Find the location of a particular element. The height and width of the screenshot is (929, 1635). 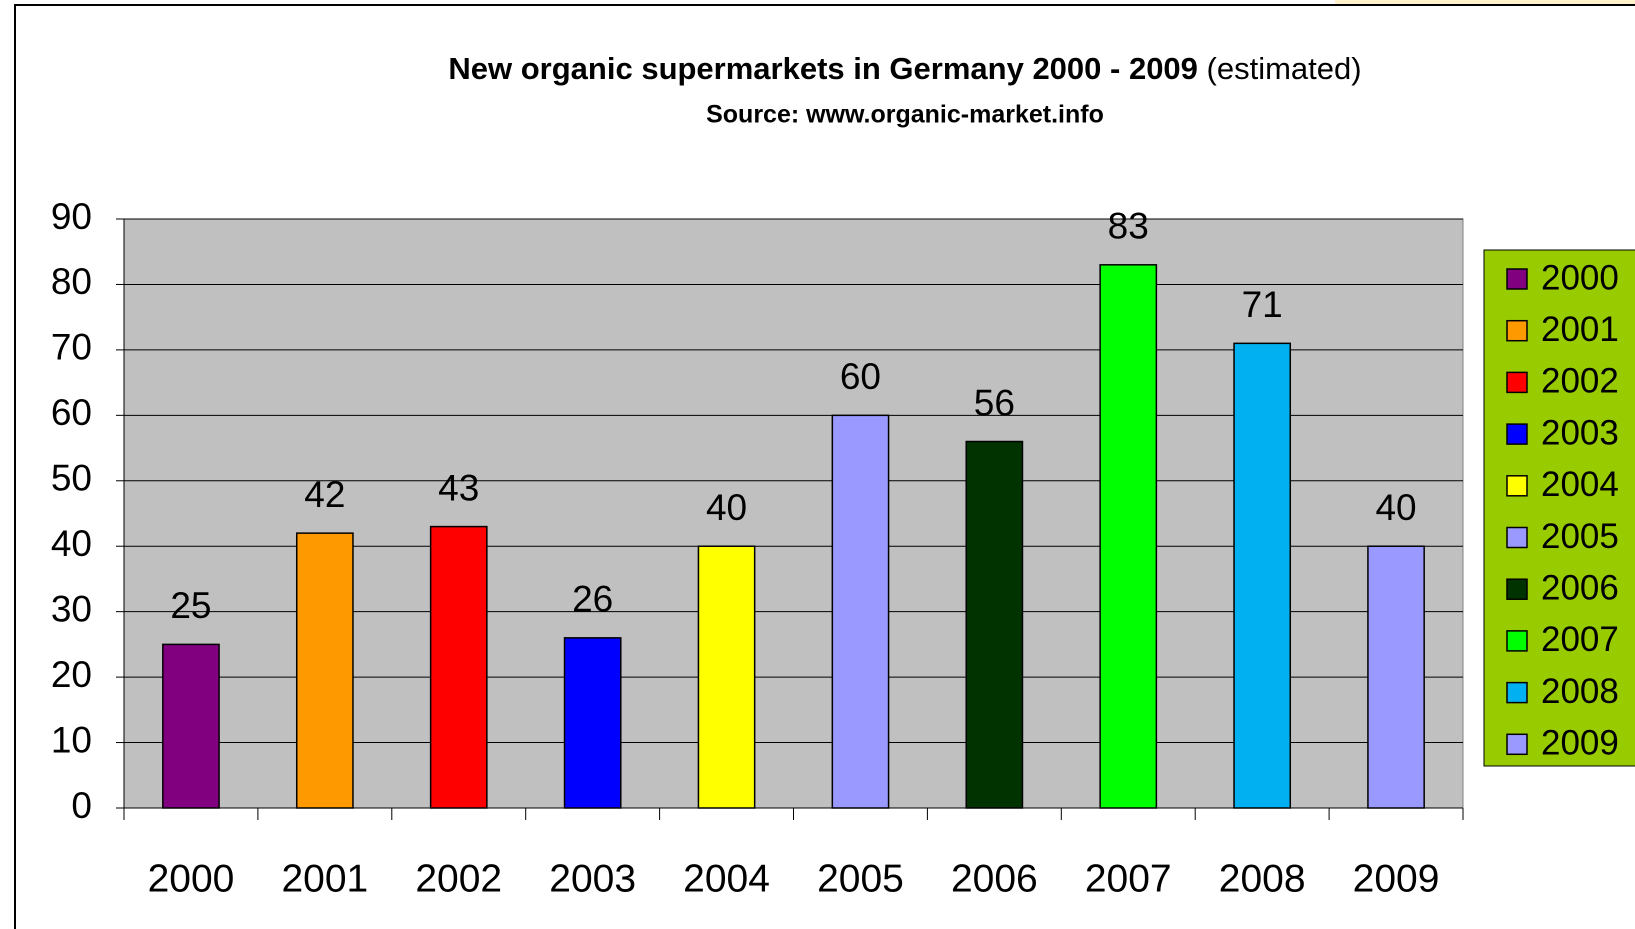

legend-label: 2004 is located at coordinates (1580, 484).